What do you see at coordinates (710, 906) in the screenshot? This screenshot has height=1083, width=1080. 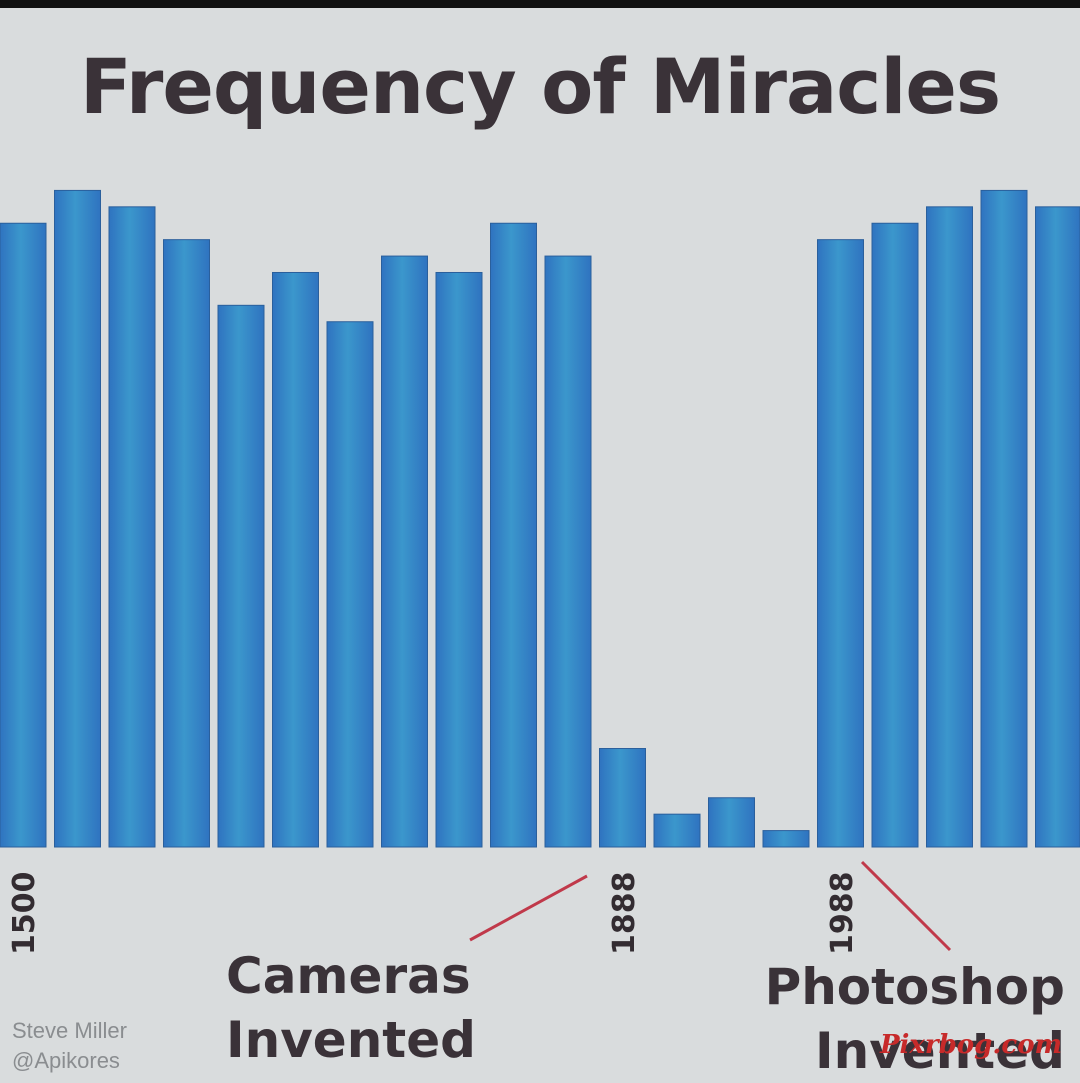 I see `annotation-lines` at bounding box center [710, 906].